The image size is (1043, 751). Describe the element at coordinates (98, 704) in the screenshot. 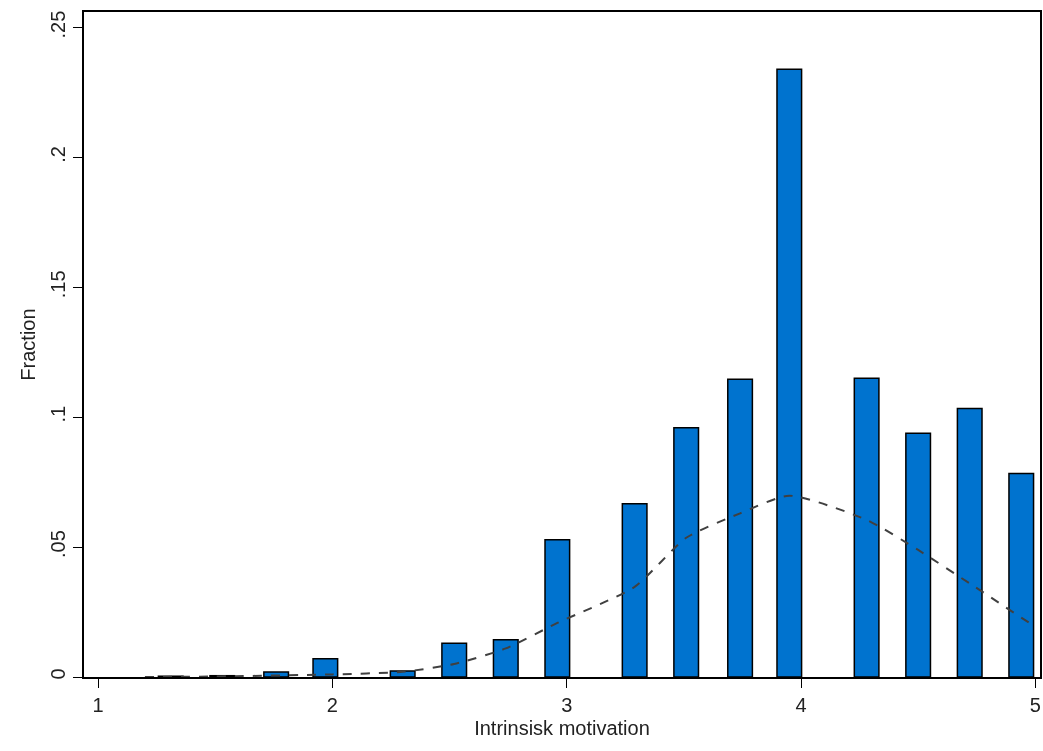

I see `x-tick-label: 1` at that location.